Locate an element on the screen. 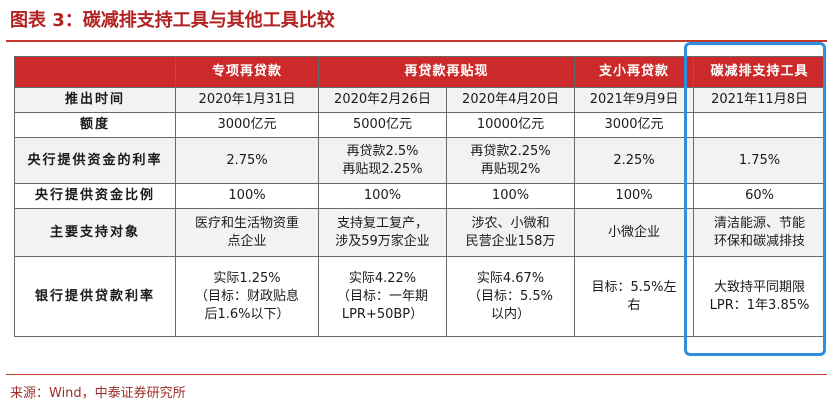 Image resolution: width=833 pixels, height=411 pixels. cell-line: 支持复工复产， is located at coordinates (382, 223).